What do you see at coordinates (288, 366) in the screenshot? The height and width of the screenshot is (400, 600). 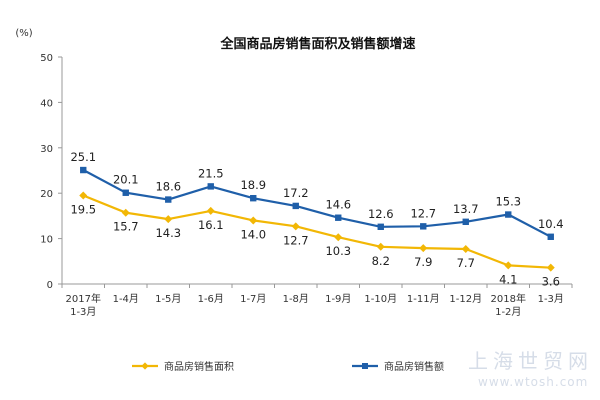 I see `legend: 商品房销售面积 商品房销售额` at bounding box center [288, 366].